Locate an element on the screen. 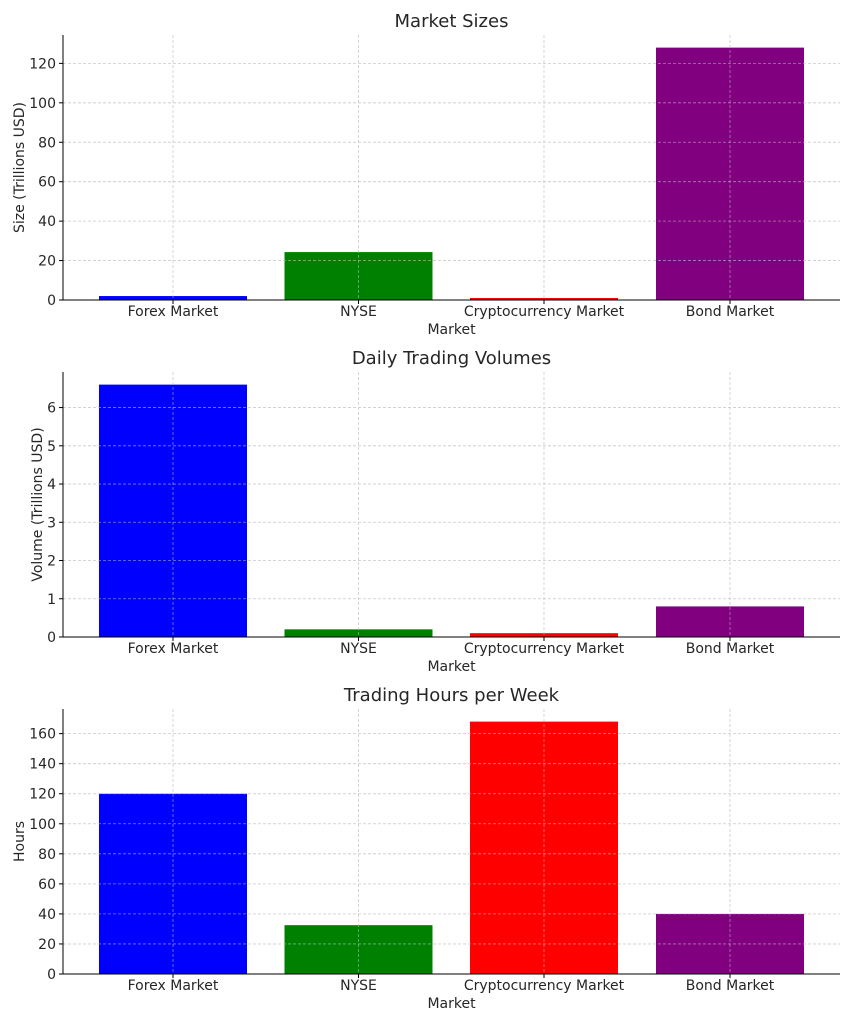 This screenshot has width=853, height=1024. y-axis-label: Volume (Trillions USD) is located at coordinates (38, 504).